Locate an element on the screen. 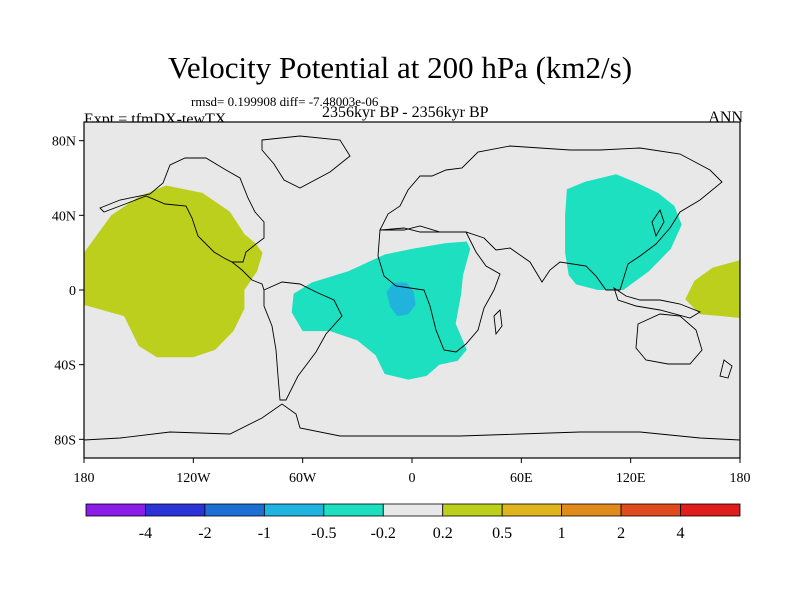 The image size is (800, 600). coast-maritime is located at coordinates (657, 302).